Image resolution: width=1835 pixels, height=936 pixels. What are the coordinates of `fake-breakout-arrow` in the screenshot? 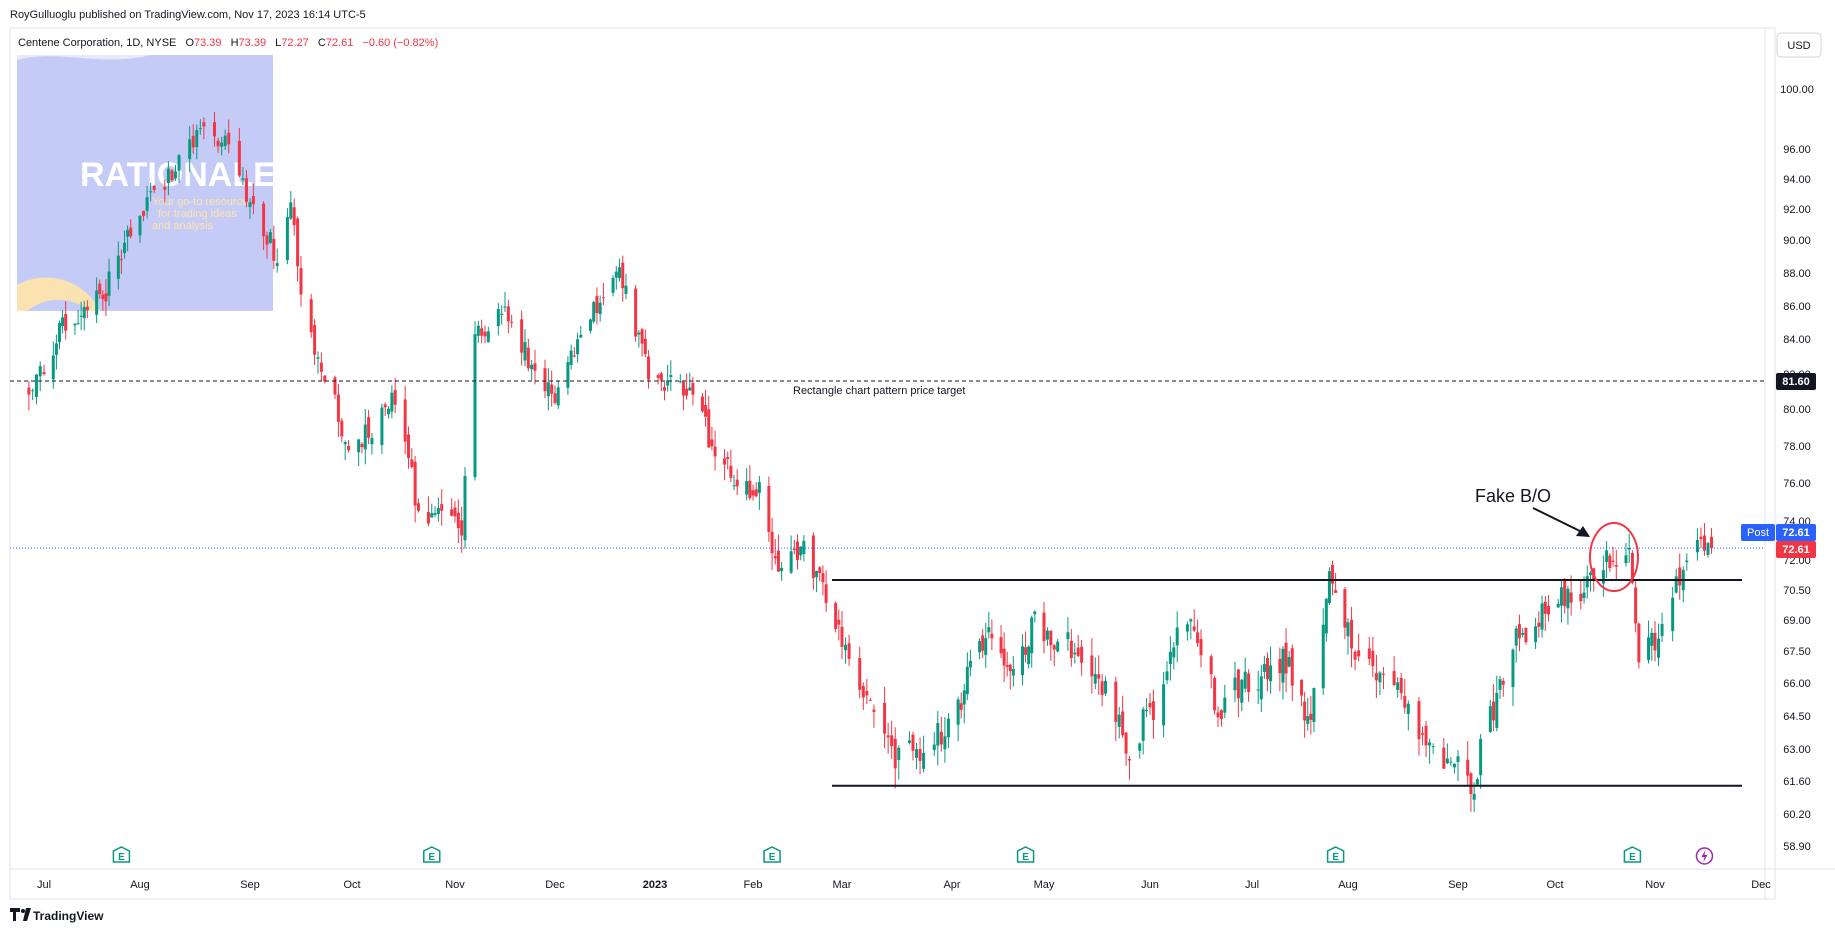 It's located at (1560, 521).